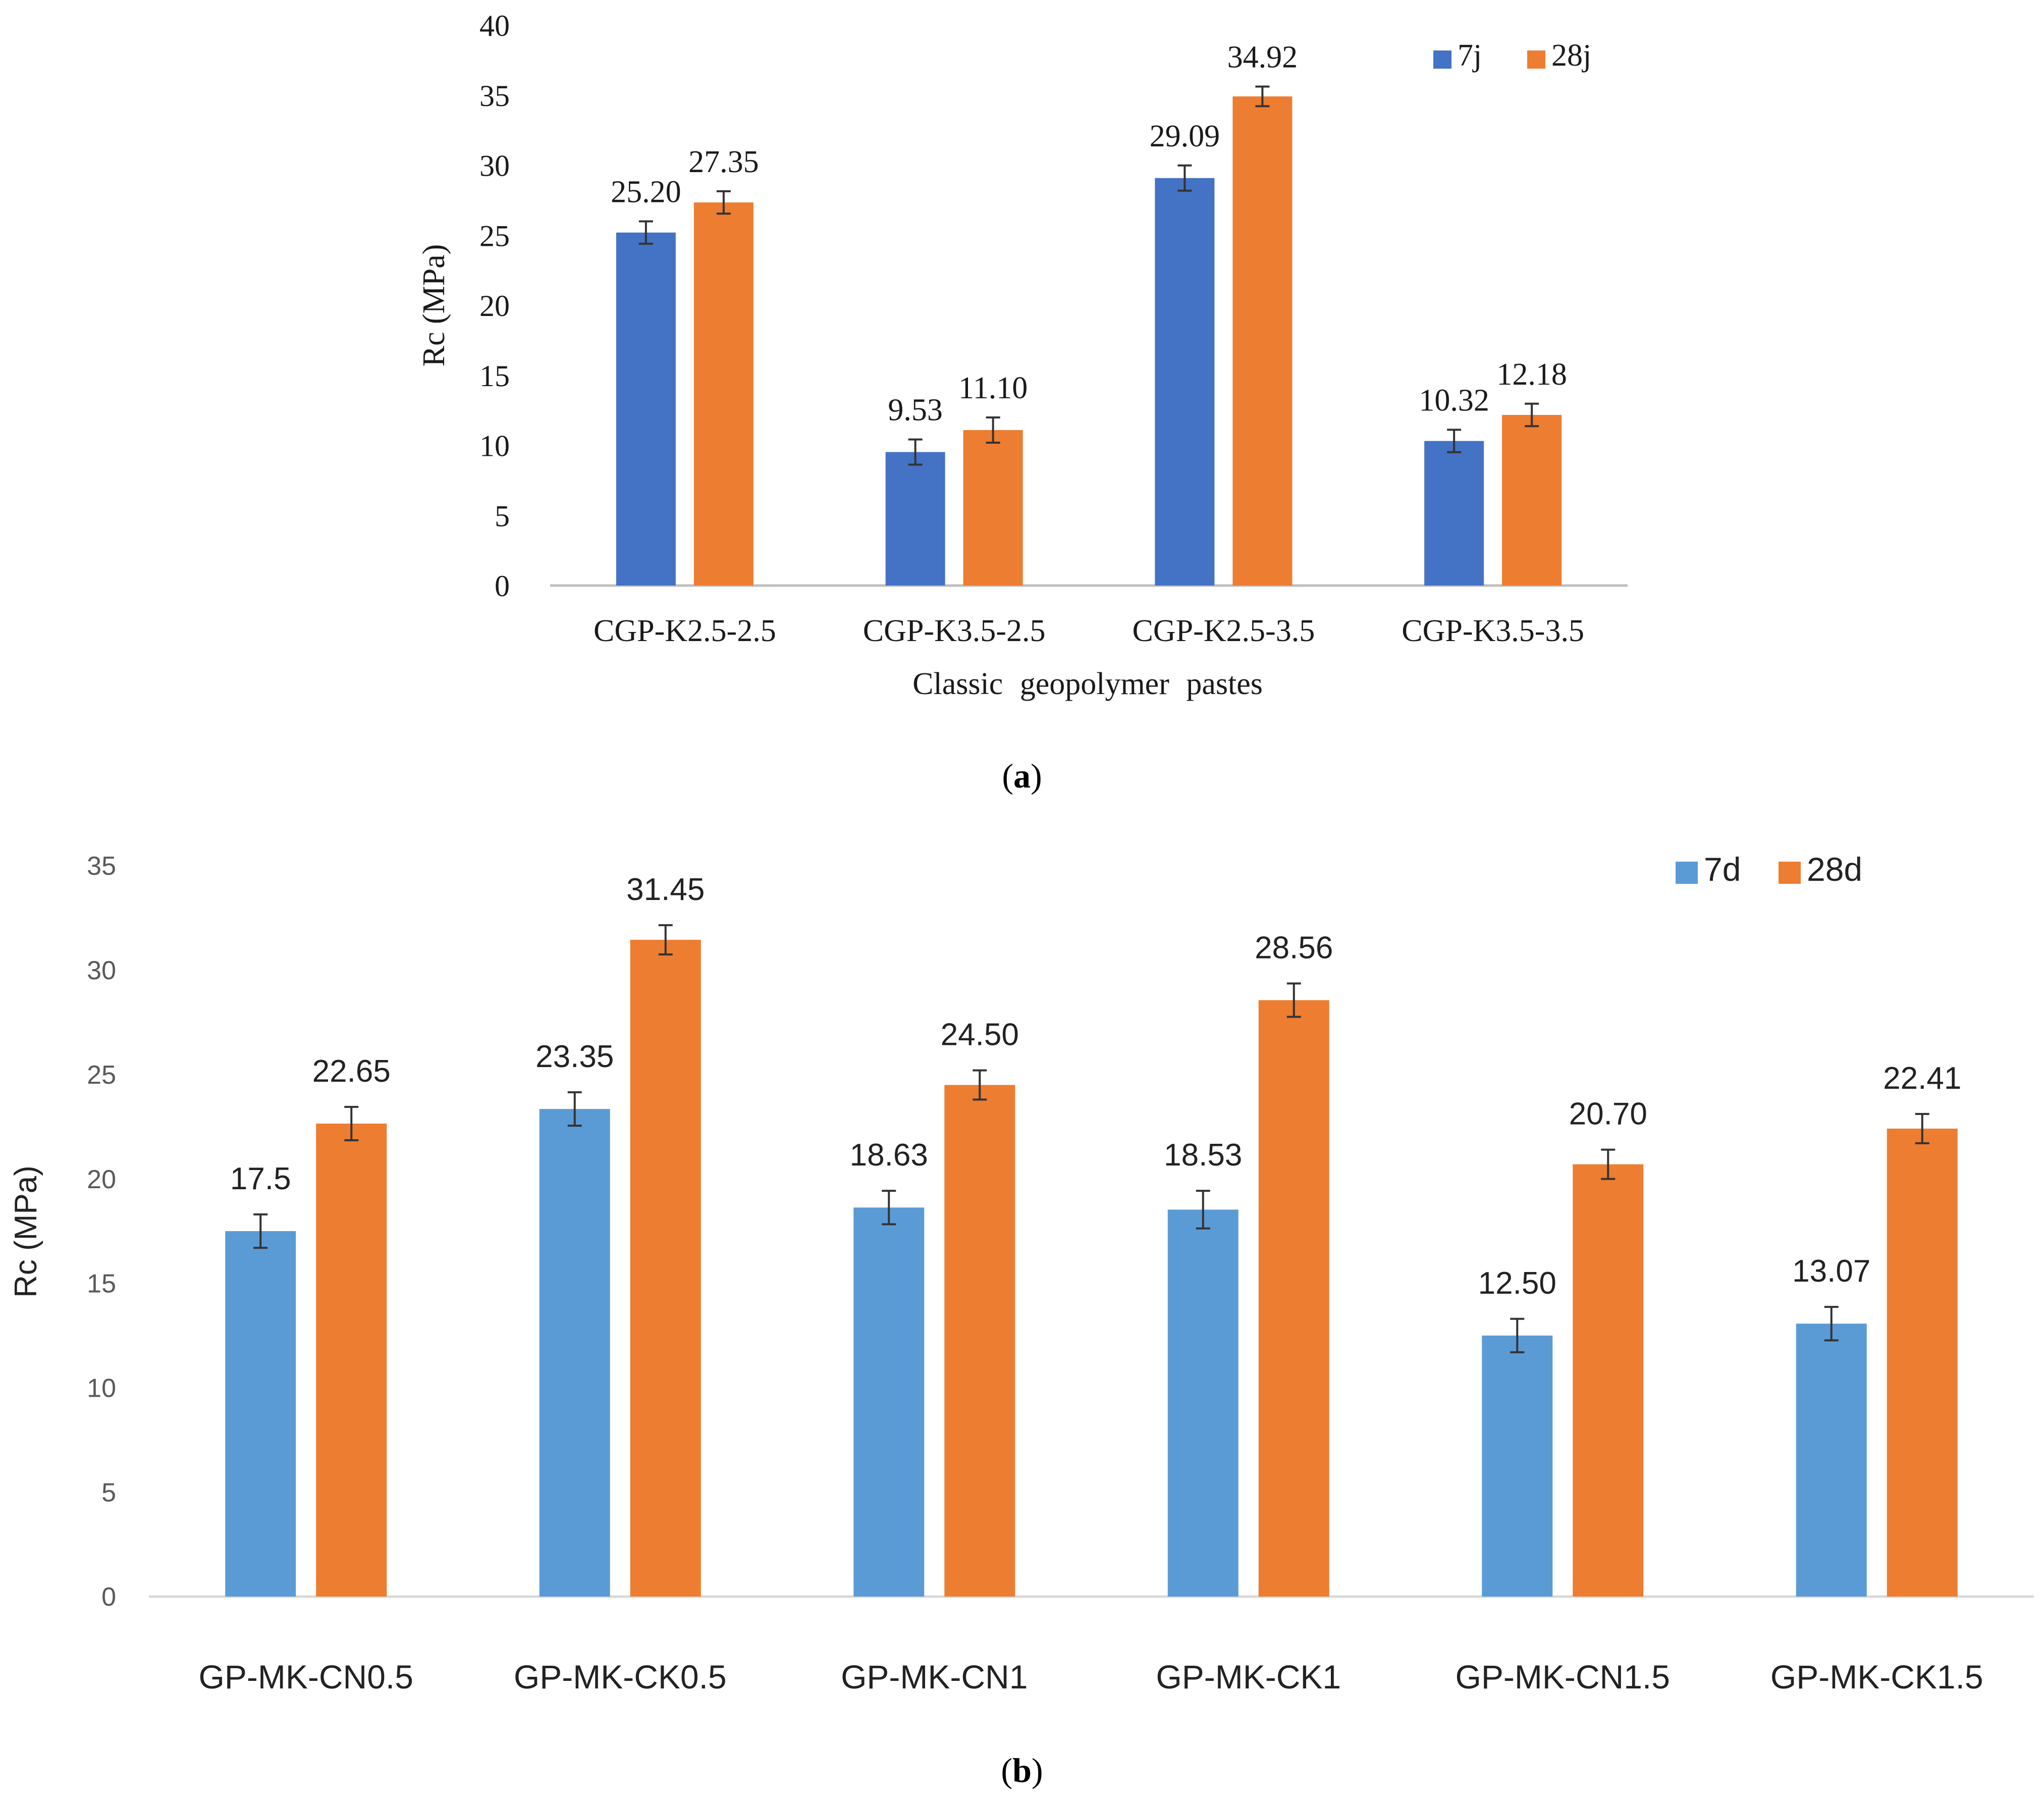 Image resolution: width=2044 pixels, height=1800 pixels. I want to click on data-label: 25.20, so click(646, 192).